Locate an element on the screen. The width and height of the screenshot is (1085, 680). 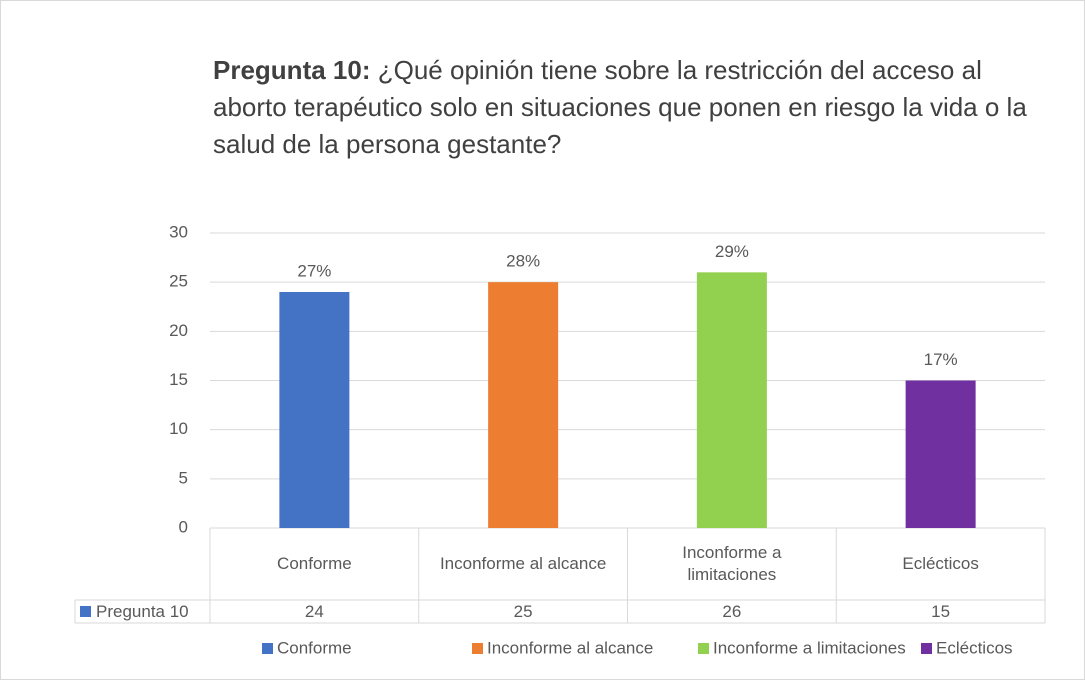
table-value: 24 is located at coordinates (314, 611).